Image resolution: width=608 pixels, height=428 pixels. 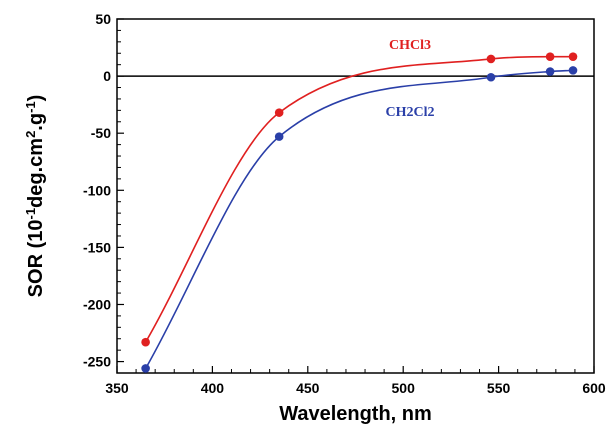 What do you see at coordinates (30, 107) in the screenshot?
I see `y-title-exp3: -1` at bounding box center [30, 107].